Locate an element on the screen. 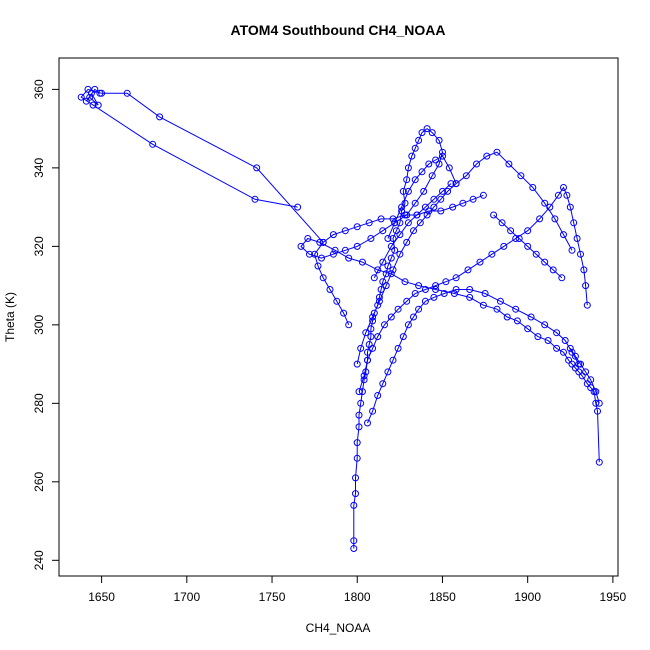  x-tick-label: 1900 is located at coordinates (527, 597).